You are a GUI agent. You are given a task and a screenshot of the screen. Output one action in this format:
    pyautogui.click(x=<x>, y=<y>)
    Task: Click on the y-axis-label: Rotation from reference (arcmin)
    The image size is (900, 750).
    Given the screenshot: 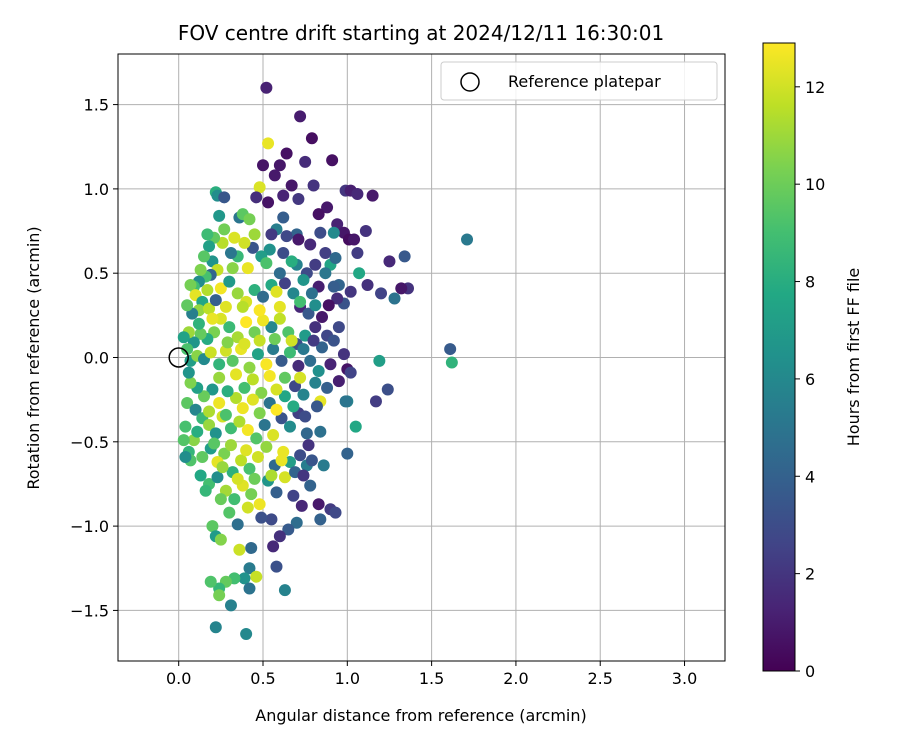 What is the action you would take?
    pyautogui.click(x=33, y=357)
    